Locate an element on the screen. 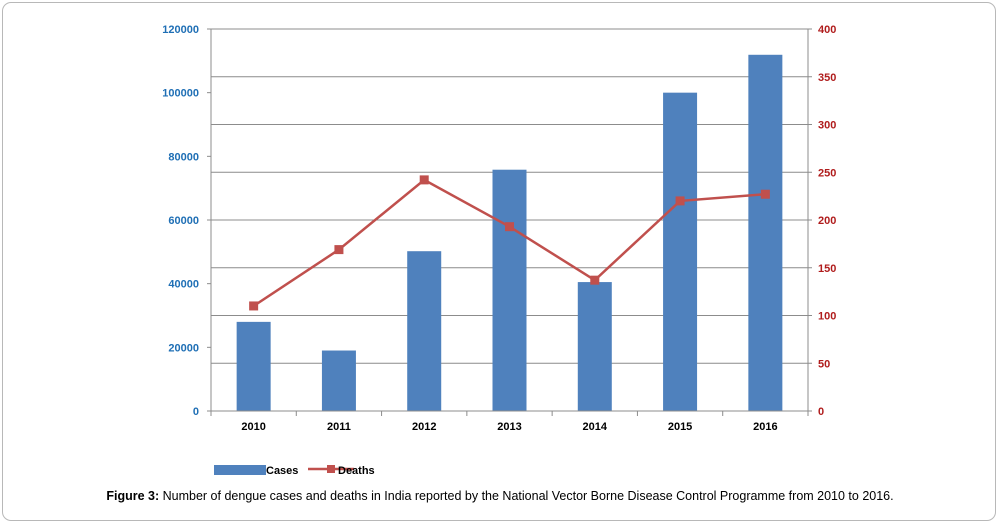  deaths-marker-2016 is located at coordinates (765, 194).